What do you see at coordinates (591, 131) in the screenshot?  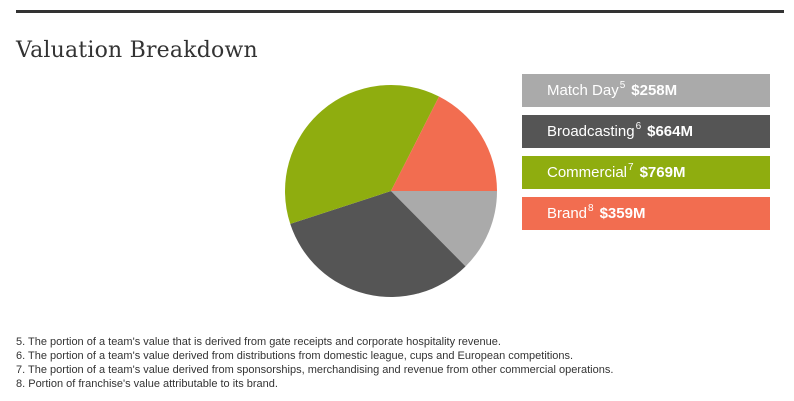 I see `legend-label: Broadcasting` at bounding box center [591, 131].